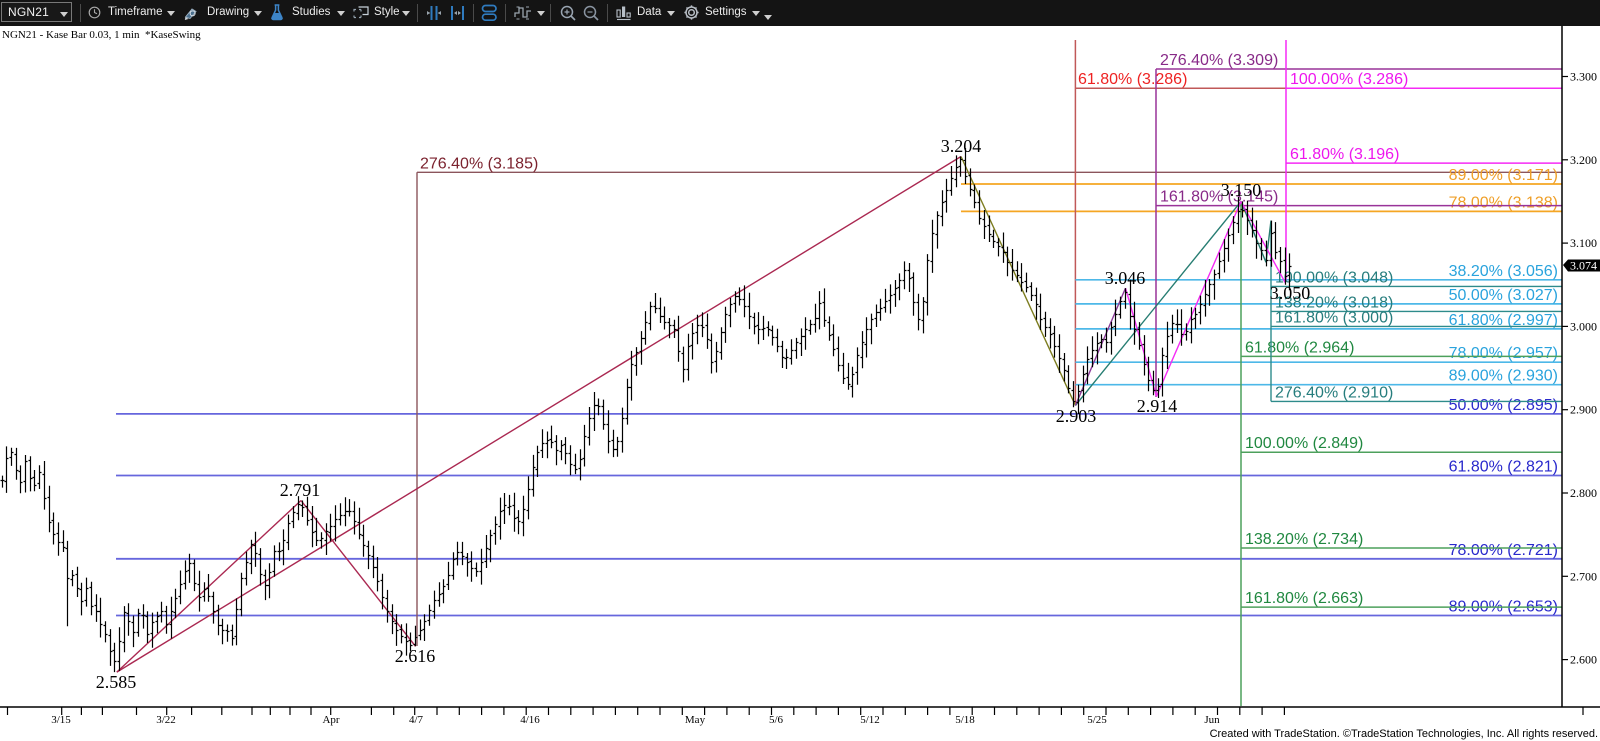 The height and width of the screenshot is (741, 1600). Describe the element at coordinates (1503, 320) in the screenshot. I see `svg-text: 61.80% (2.997)` at that location.